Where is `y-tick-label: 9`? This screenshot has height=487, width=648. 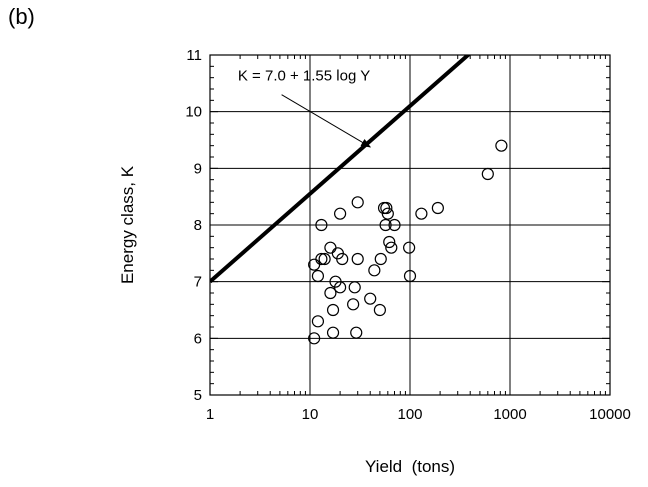
y-tick-label: 9 is located at coordinates (198, 168).